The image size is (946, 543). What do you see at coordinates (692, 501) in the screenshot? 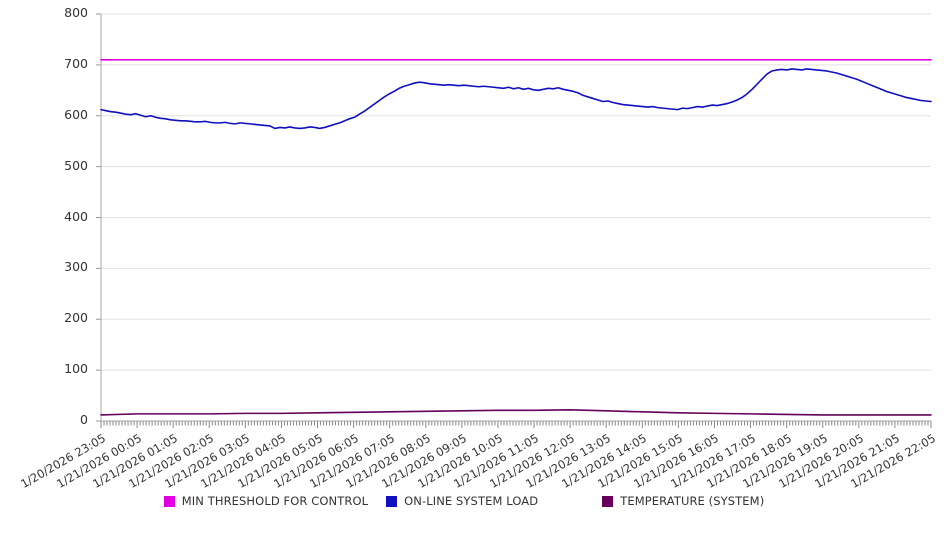
I see `legend-label: TEMPERATURE (SYSTEM)` at bounding box center [692, 501].